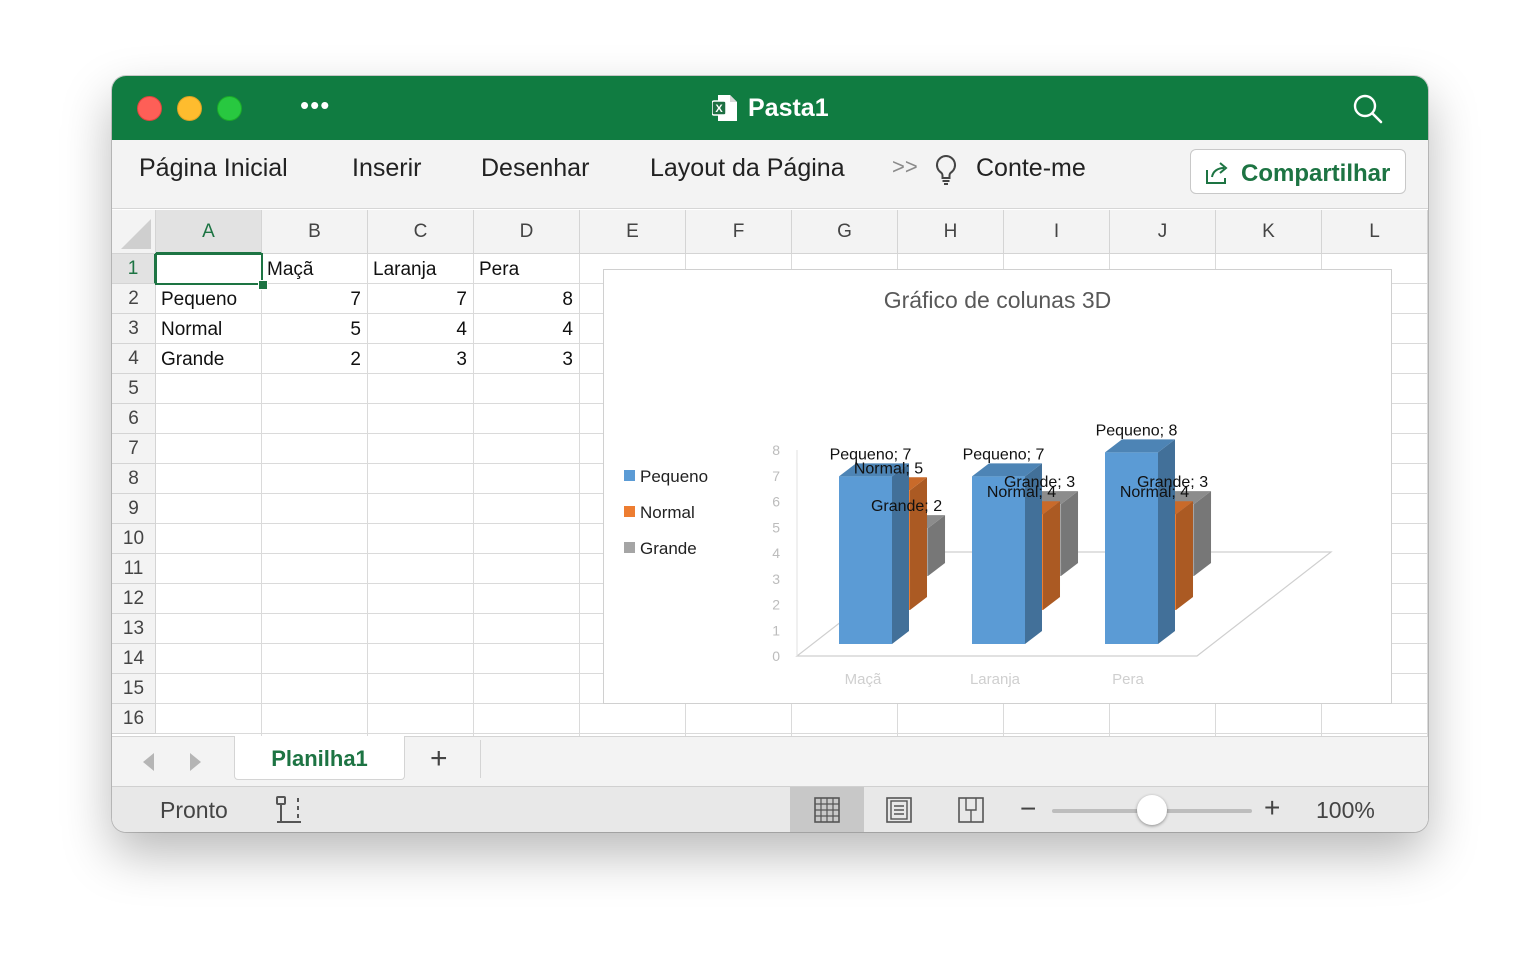  What do you see at coordinates (527, 232) in the screenshot?
I see `column-header-d: D` at bounding box center [527, 232].